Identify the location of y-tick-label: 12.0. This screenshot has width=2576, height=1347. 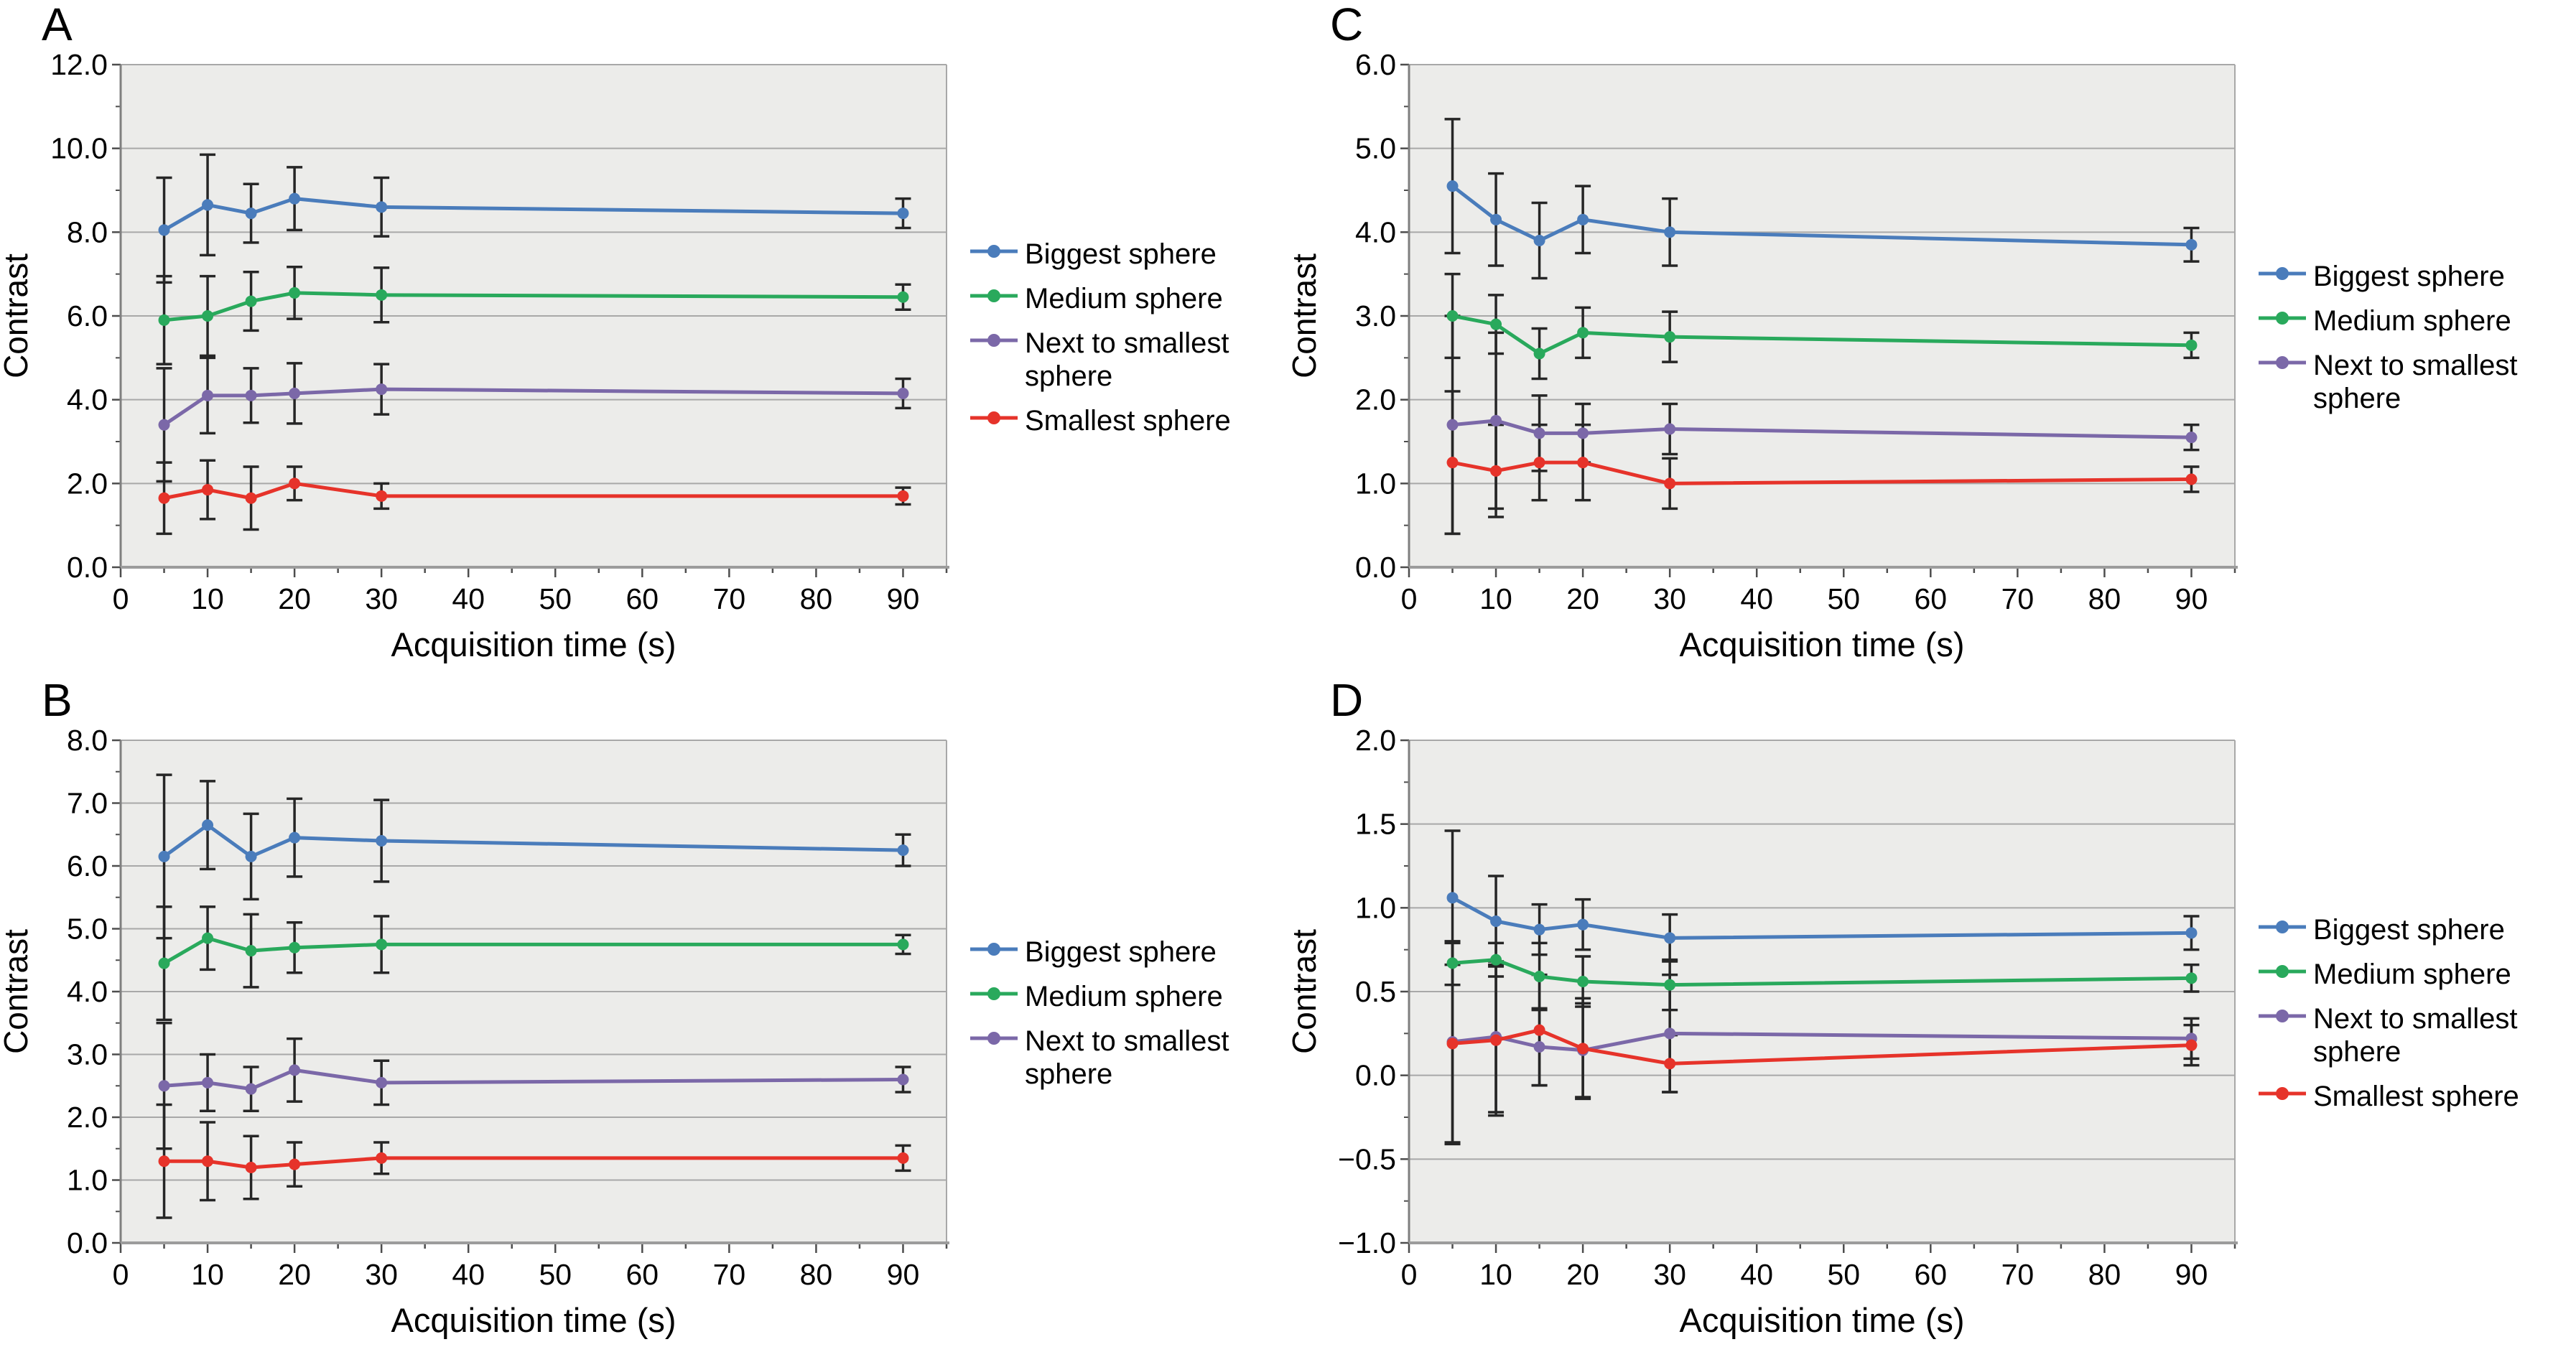
(79, 64).